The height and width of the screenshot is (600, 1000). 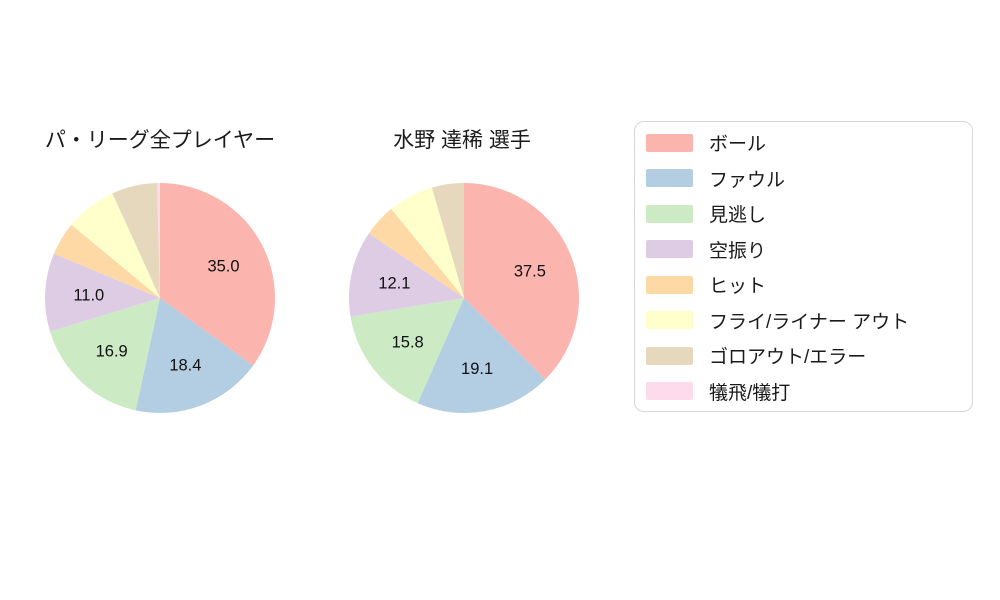 What do you see at coordinates (738, 287) in the screenshot?
I see `legend-item-label: ヒット` at bounding box center [738, 287].